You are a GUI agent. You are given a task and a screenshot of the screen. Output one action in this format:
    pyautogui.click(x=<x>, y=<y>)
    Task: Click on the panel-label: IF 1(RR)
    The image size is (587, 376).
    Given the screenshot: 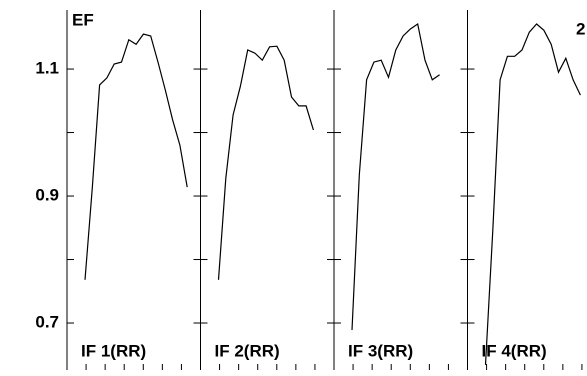 What is the action you would take?
    pyautogui.click(x=113, y=350)
    